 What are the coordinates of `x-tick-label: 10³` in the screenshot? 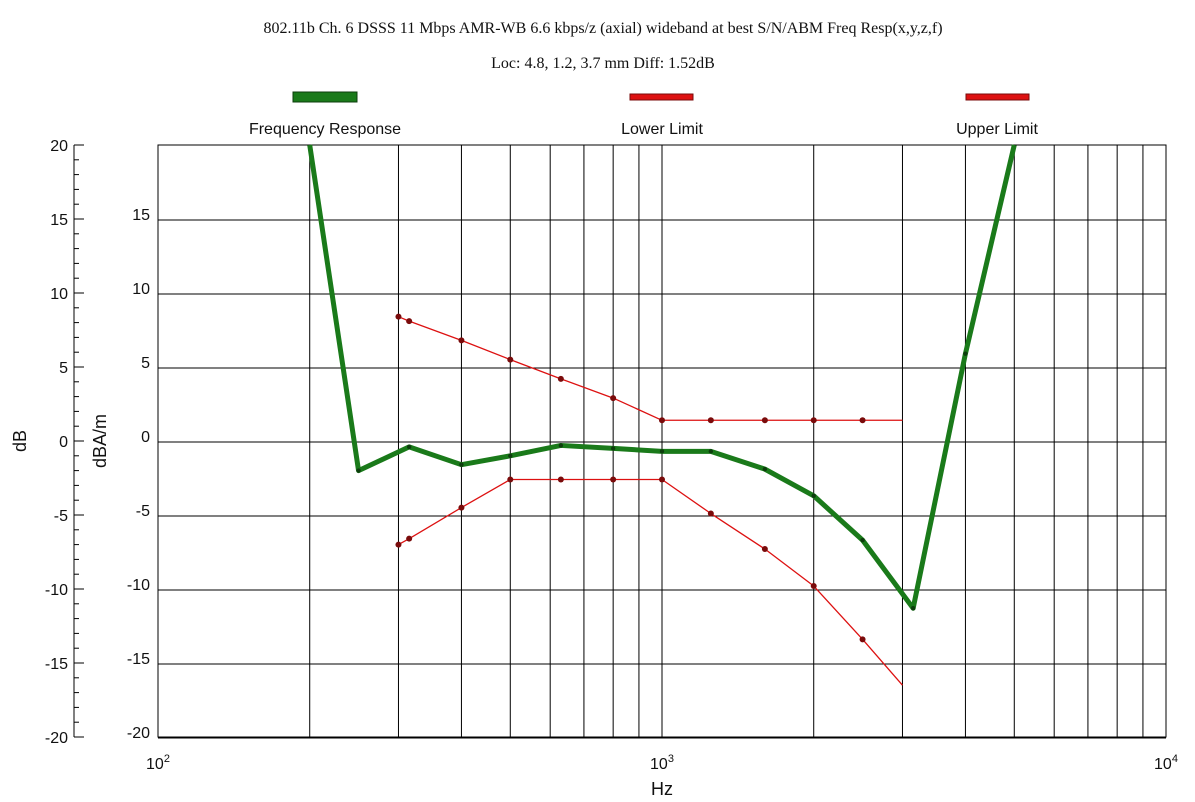 It's located at (662, 763).